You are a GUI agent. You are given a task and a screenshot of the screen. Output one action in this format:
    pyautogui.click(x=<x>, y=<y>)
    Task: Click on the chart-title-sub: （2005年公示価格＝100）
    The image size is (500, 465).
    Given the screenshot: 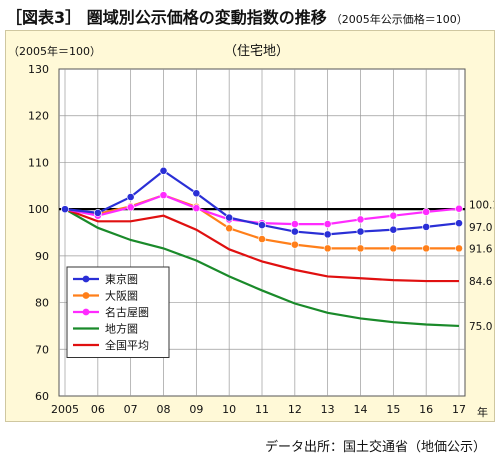 What is the action you would take?
    pyautogui.click(x=399, y=19)
    